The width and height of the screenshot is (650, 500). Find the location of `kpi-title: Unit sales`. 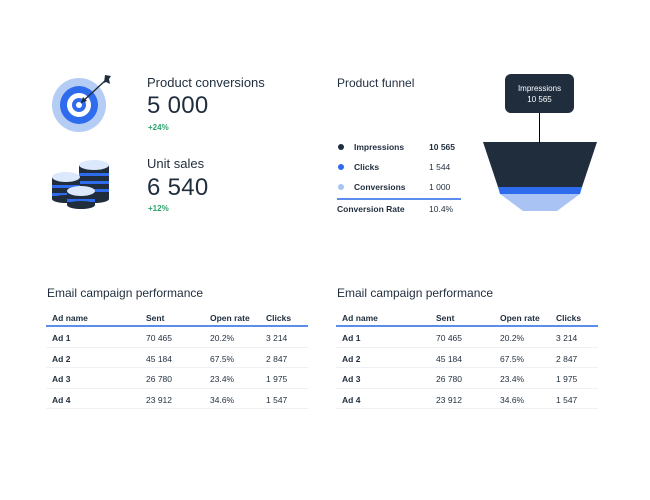

kpi-title: Unit sales is located at coordinates (176, 163).